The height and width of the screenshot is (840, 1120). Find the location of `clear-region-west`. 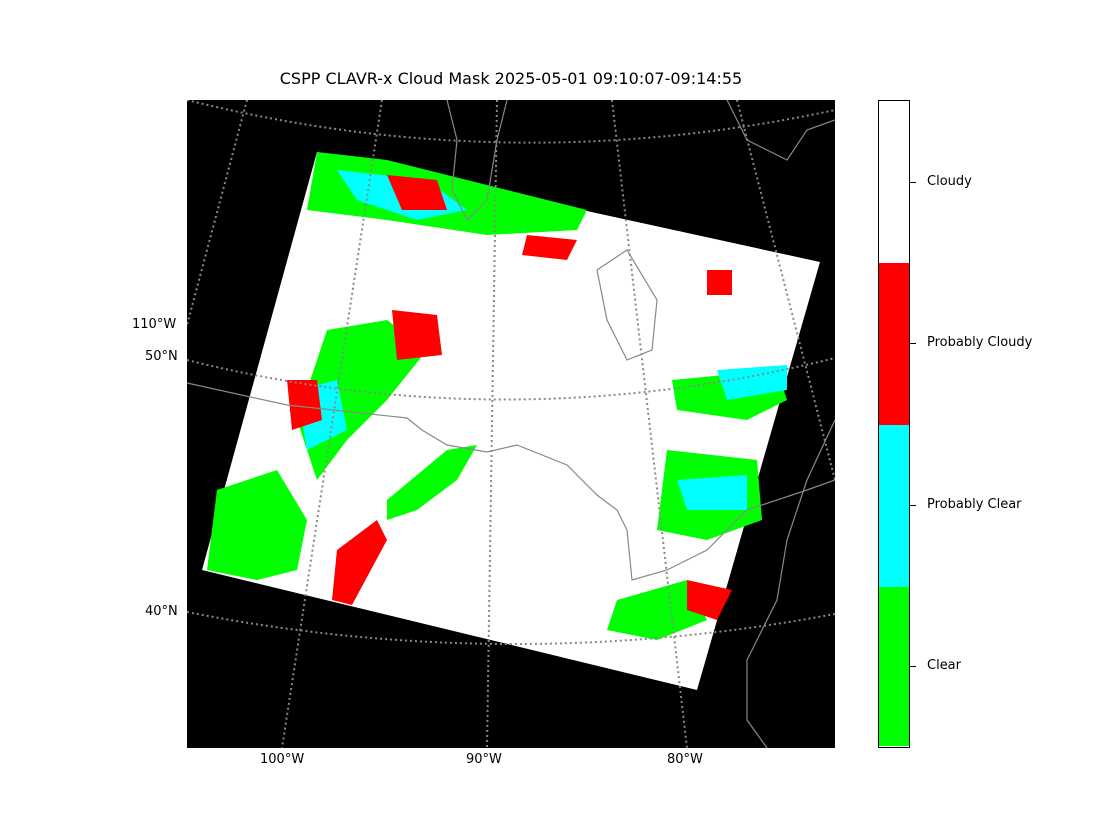

clear-region-west is located at coordinates (362, 400).